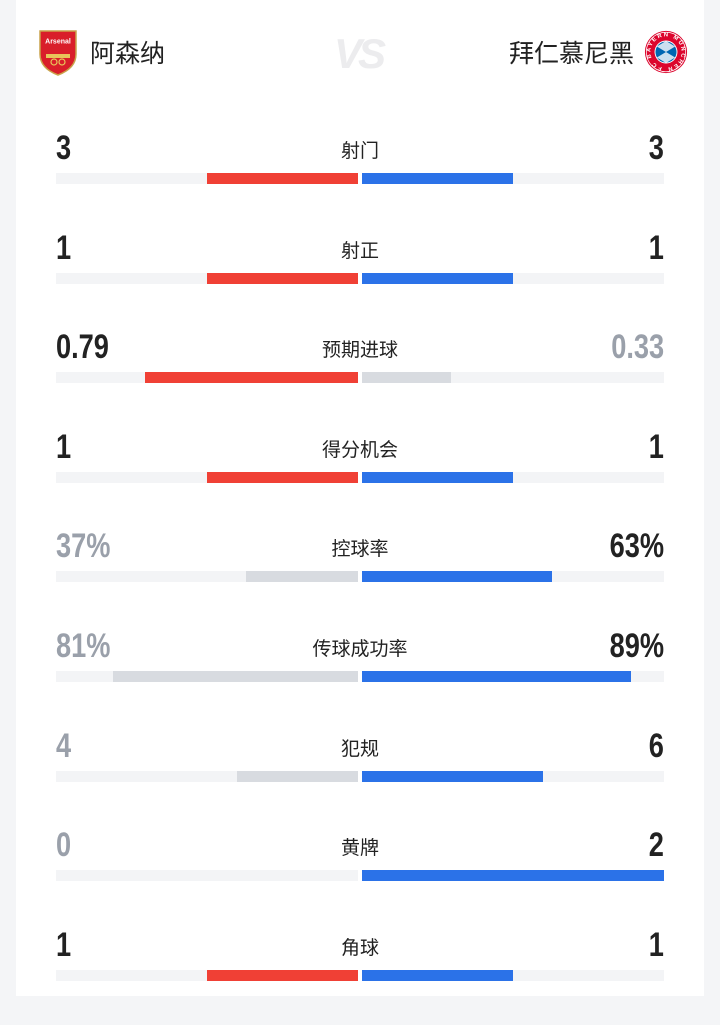  I want to click on home-value: 4, so click(64, 745).